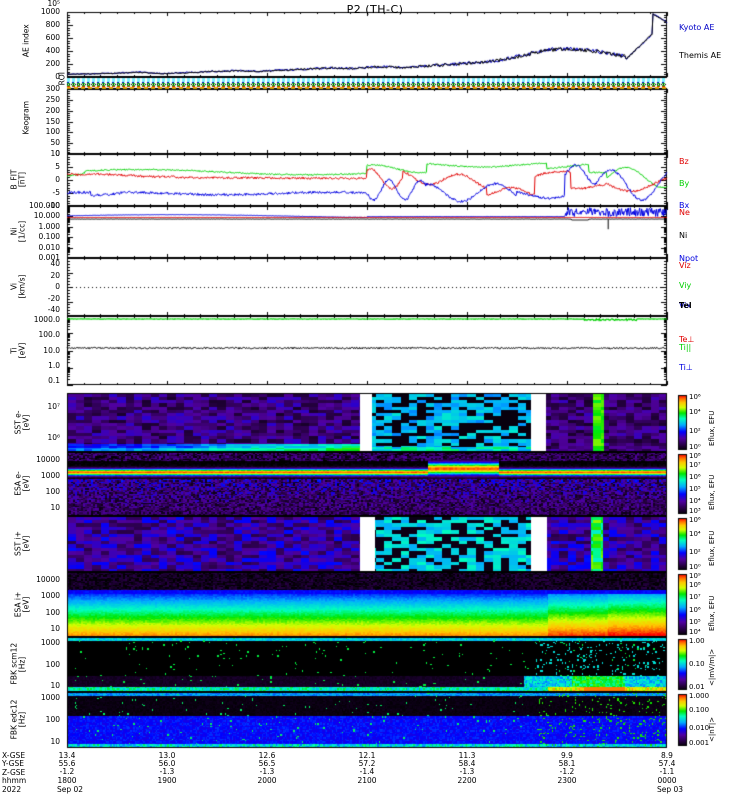 This screenshot has height=800, width=750. I want to click on ephemeris-column: 11.3 58.4 -1.3 2200, so click(467, 768).